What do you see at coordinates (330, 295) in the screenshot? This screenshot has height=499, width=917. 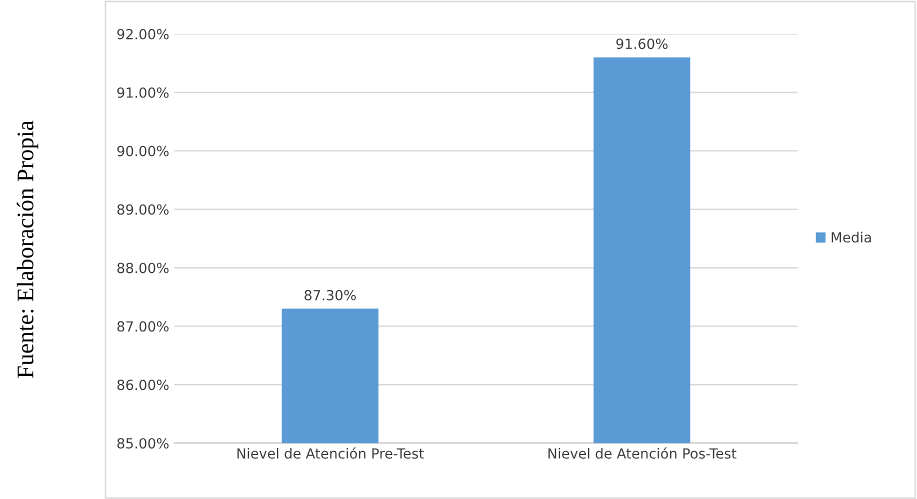 I see `data-label: 87.30%` at bounding box center [330, 295].